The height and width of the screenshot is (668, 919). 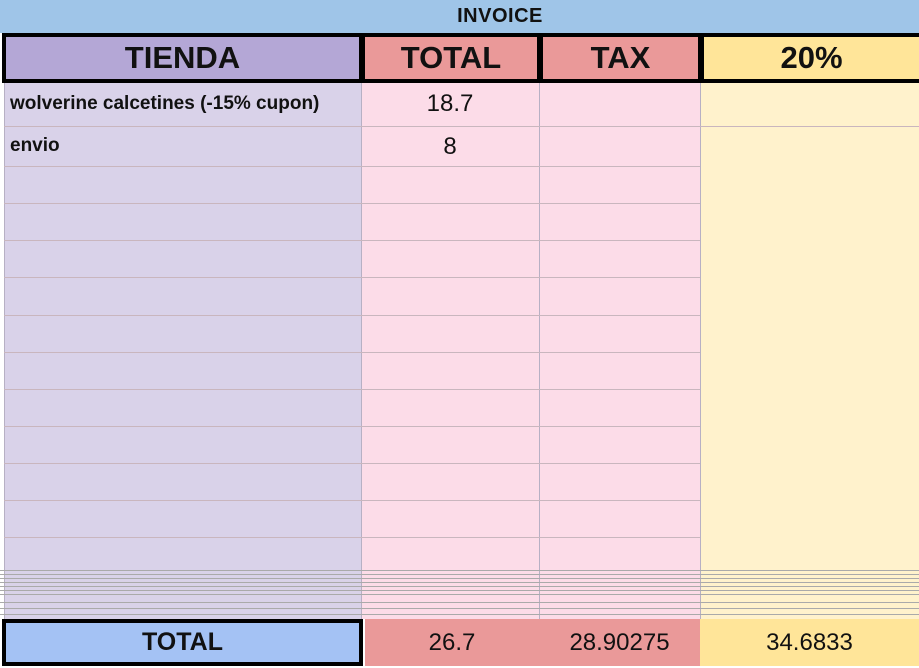 What do you see at coordinates (452, 642) in the screenshot?
I see `footer-total-value: 26.7` at bounding box center [452, 642].